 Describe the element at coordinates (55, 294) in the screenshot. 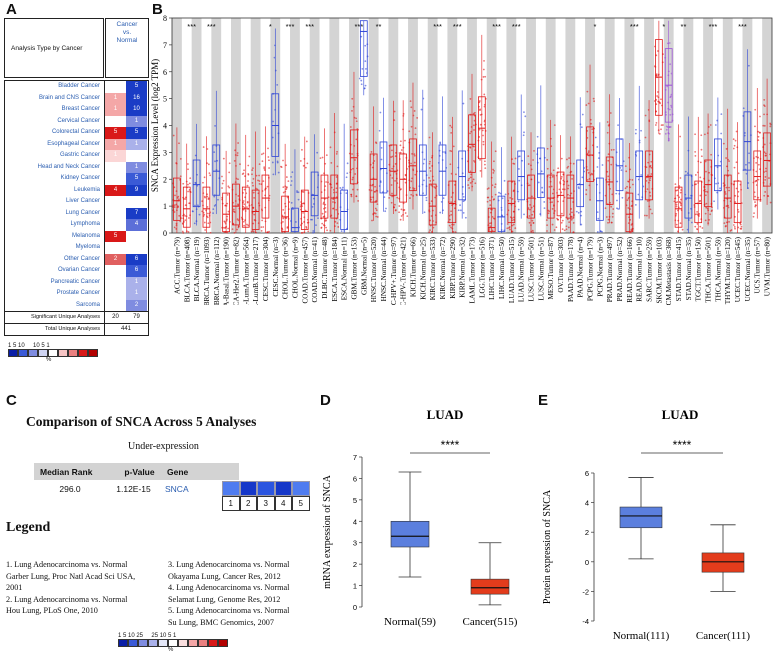

I see `cancer-name: Prostate Cancer` at that location.